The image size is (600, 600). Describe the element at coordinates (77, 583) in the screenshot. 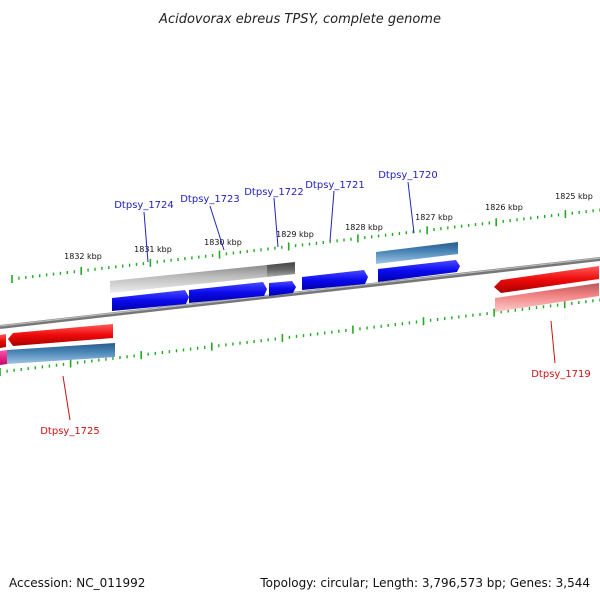

I see `accession-label: Accession: NC_011992` at that location.